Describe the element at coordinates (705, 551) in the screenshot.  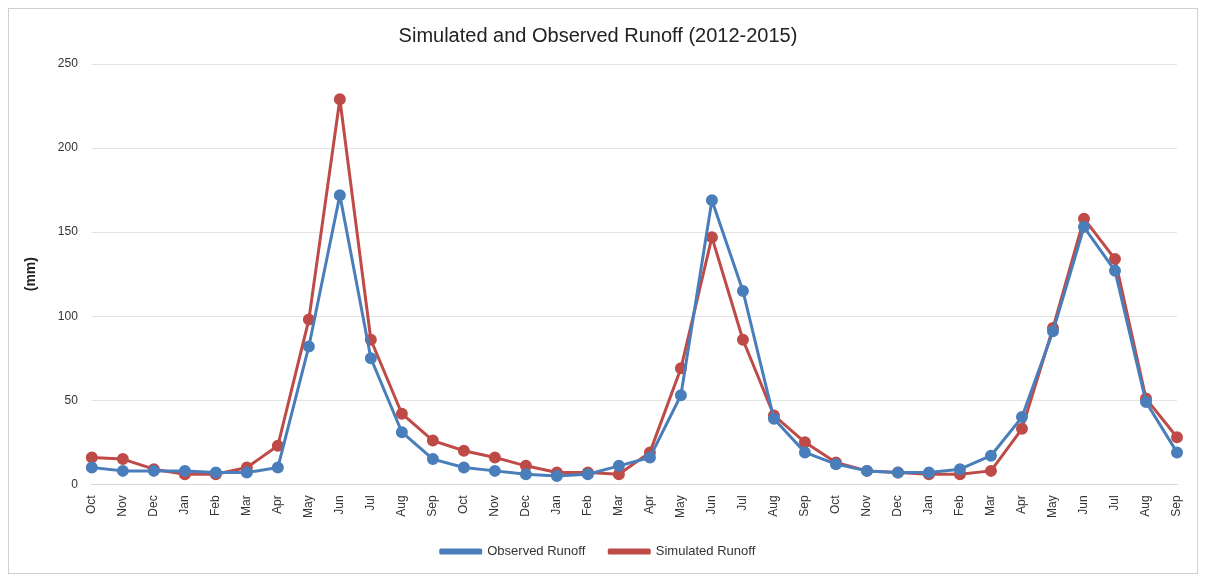
I see `legend-label: Simulated Runoff` at that location.